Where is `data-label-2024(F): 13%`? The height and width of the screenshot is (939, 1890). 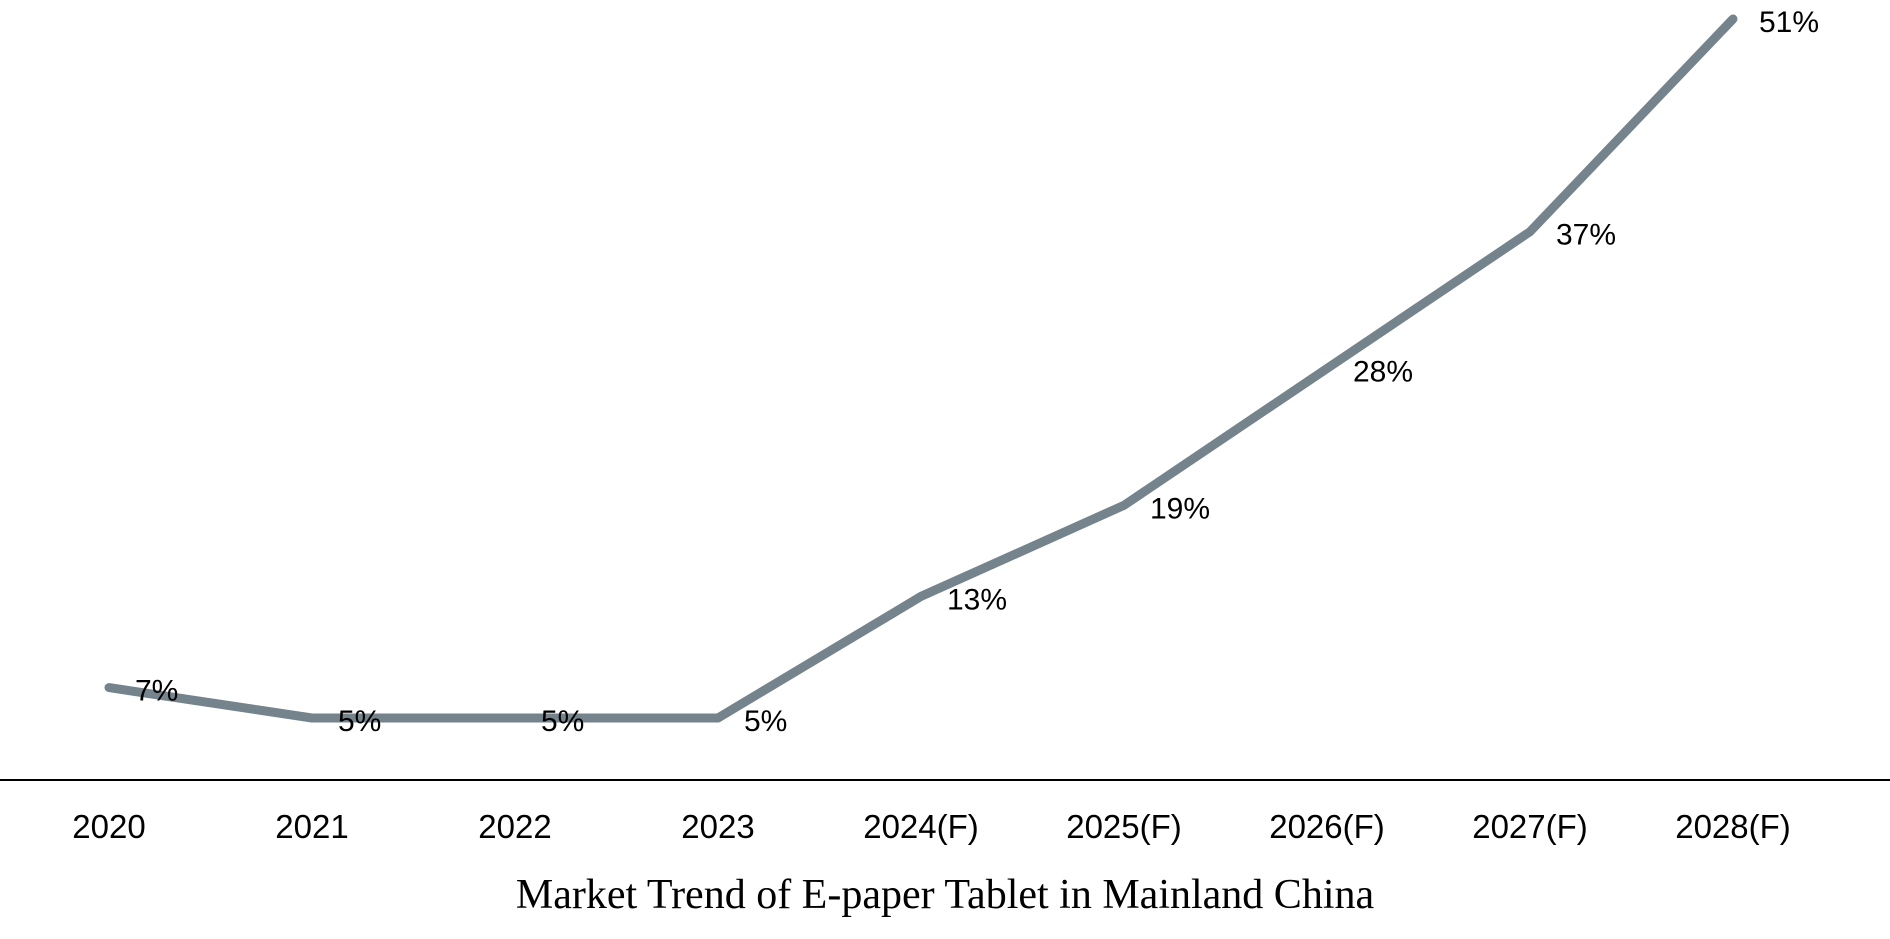 data-label-2024(F): 13% is located at coordinates (977, 599).